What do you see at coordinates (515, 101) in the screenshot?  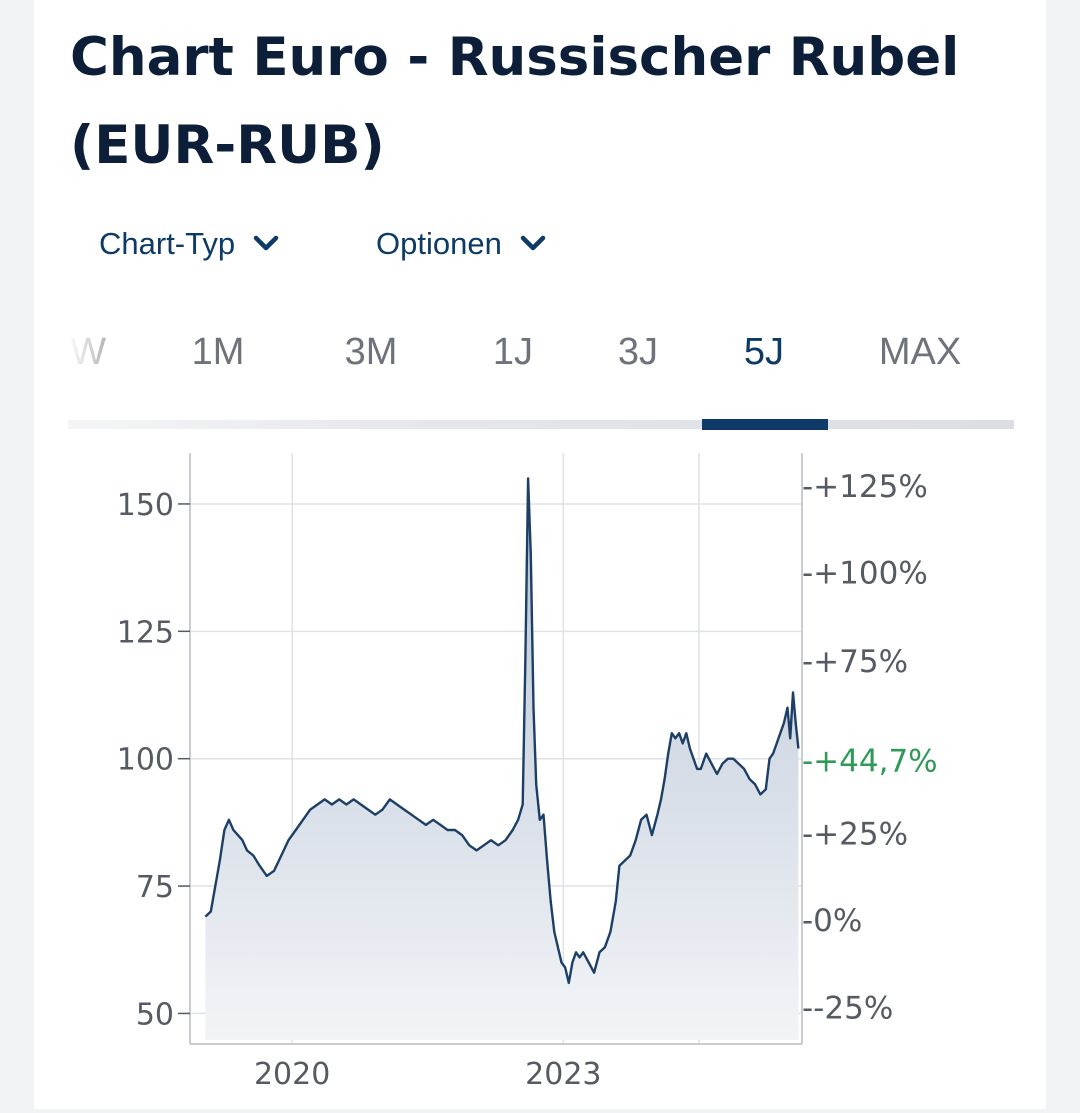 I see `page-title: Chart Euro - Russischer Rubel (EUR-RUB)` at bounding box center [515, 101].